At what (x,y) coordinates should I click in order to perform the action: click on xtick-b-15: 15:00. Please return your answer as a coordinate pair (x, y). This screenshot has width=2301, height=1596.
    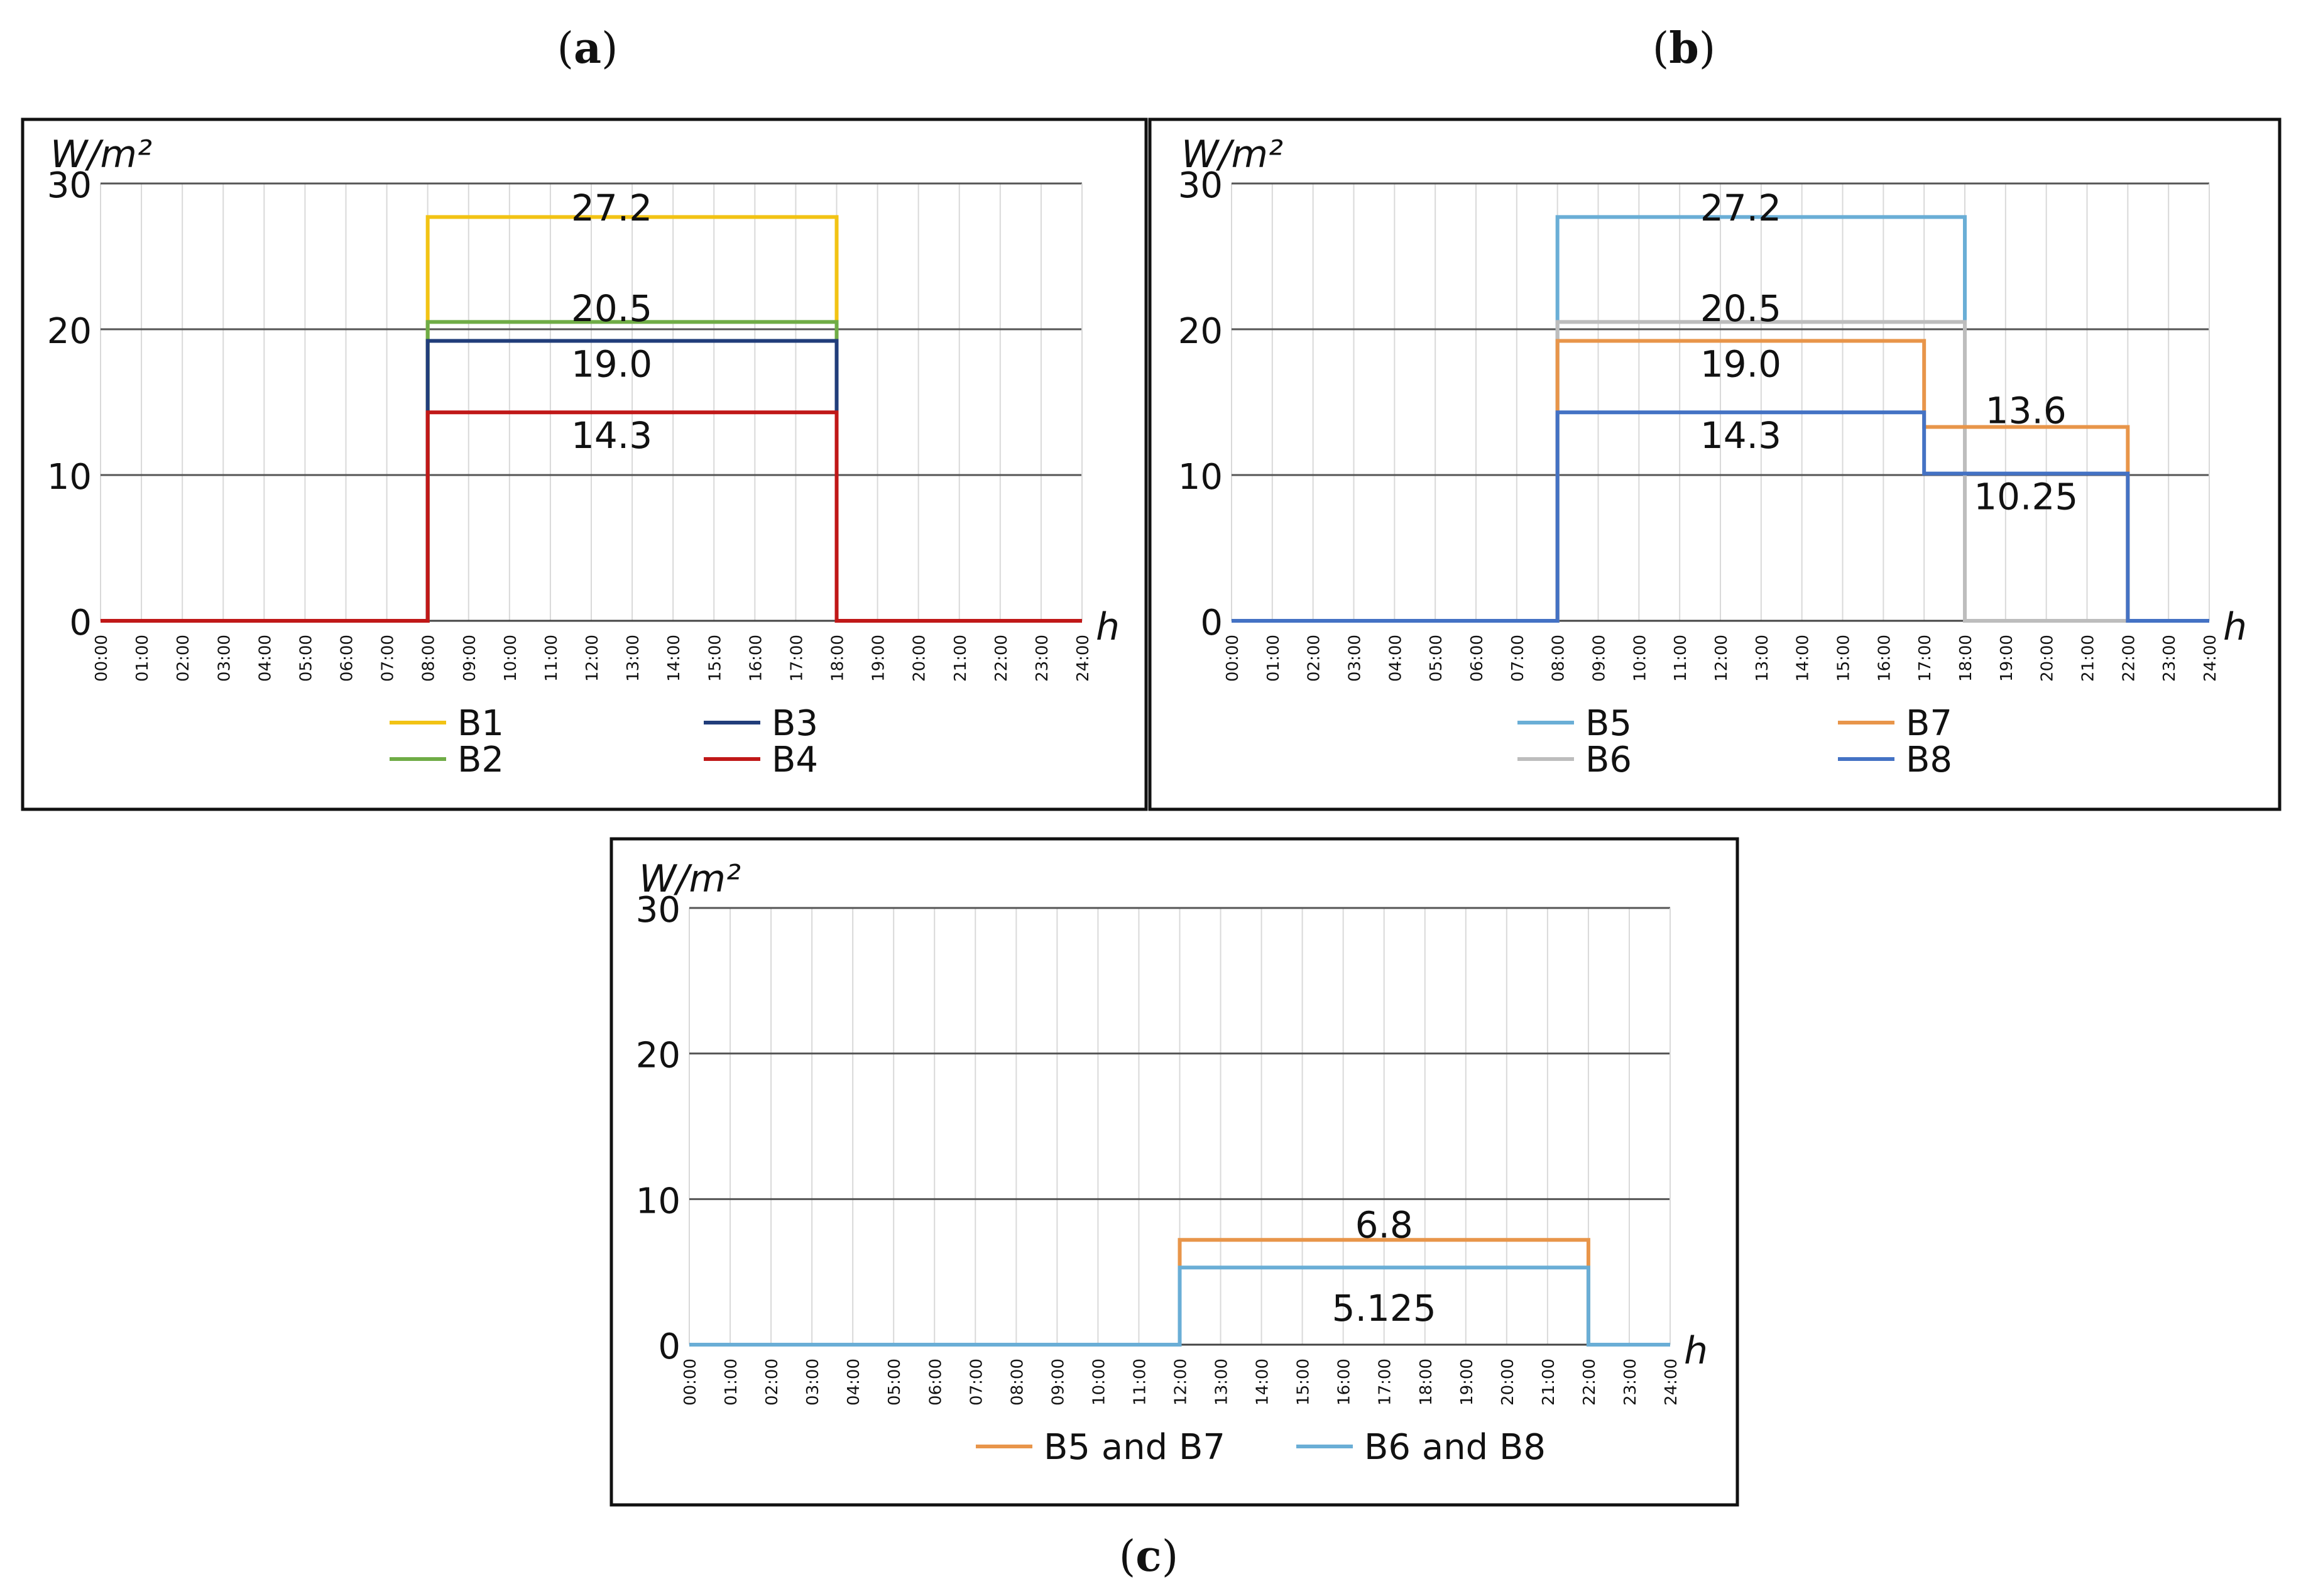
    Looking at the image, I should click on (1844, 658).